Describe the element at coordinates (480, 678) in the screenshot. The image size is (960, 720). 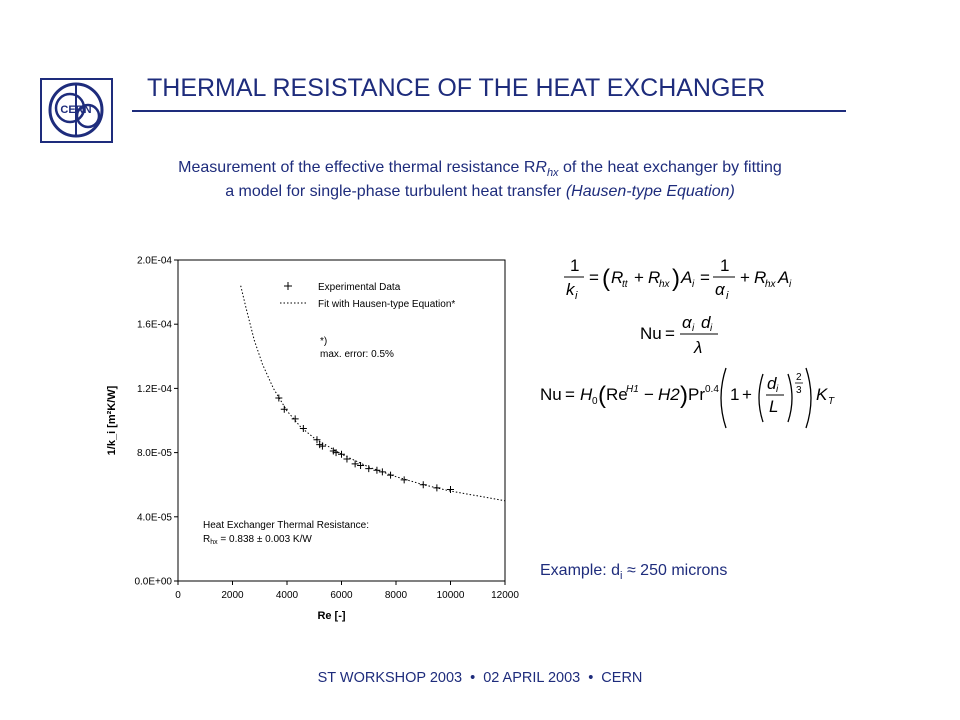
I see `footer: ST WORKSHOP 2003 • 02 APRIL 2003 • CERN` at that location.